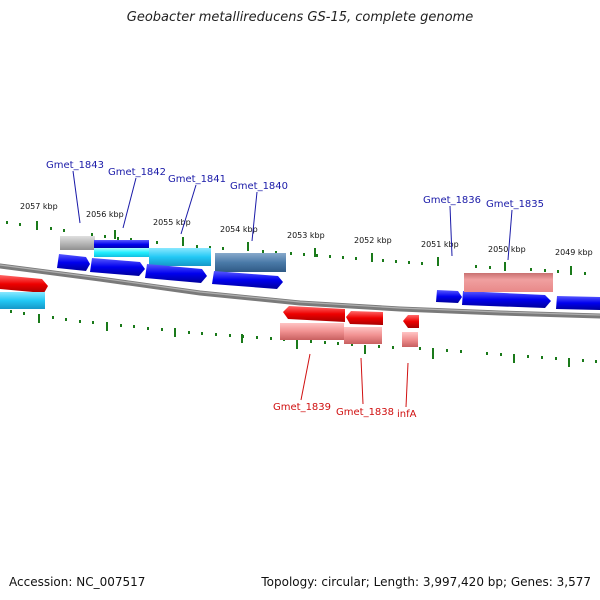  I want to click on tick-label: 2055 kbp, so click(172, 222).